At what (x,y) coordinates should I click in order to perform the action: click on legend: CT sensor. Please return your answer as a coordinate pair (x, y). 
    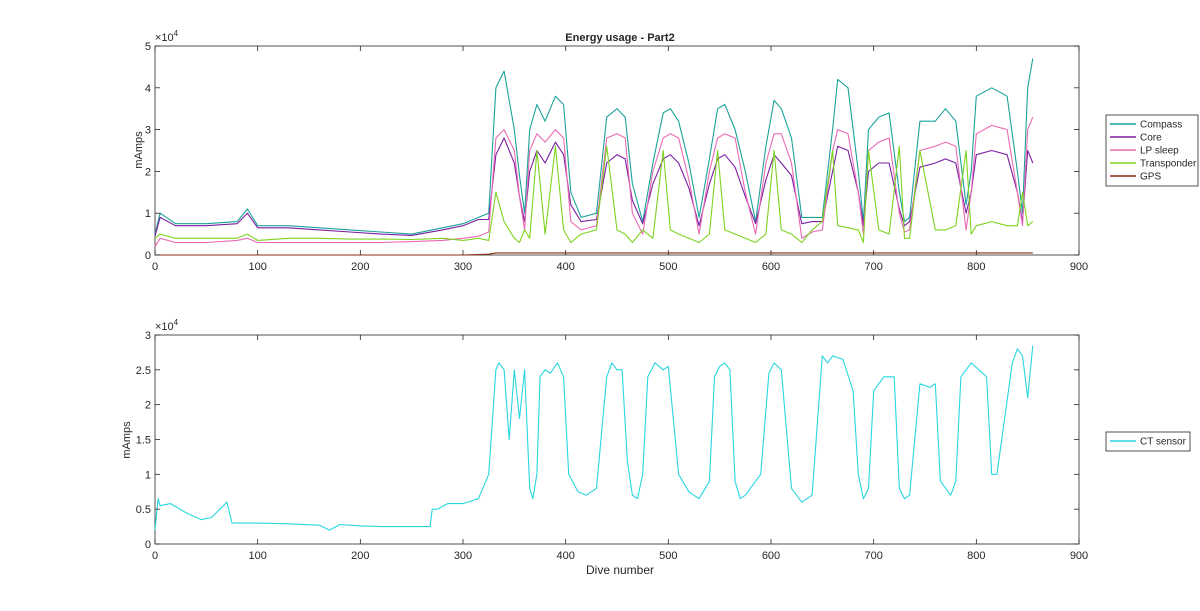
    Looking at the image, I should click on (1148, 441).